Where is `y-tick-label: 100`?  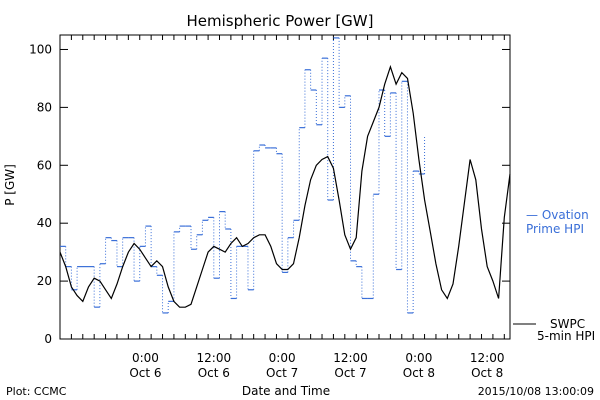
y-tick-label: 100 is located at coordinates (40, 49).